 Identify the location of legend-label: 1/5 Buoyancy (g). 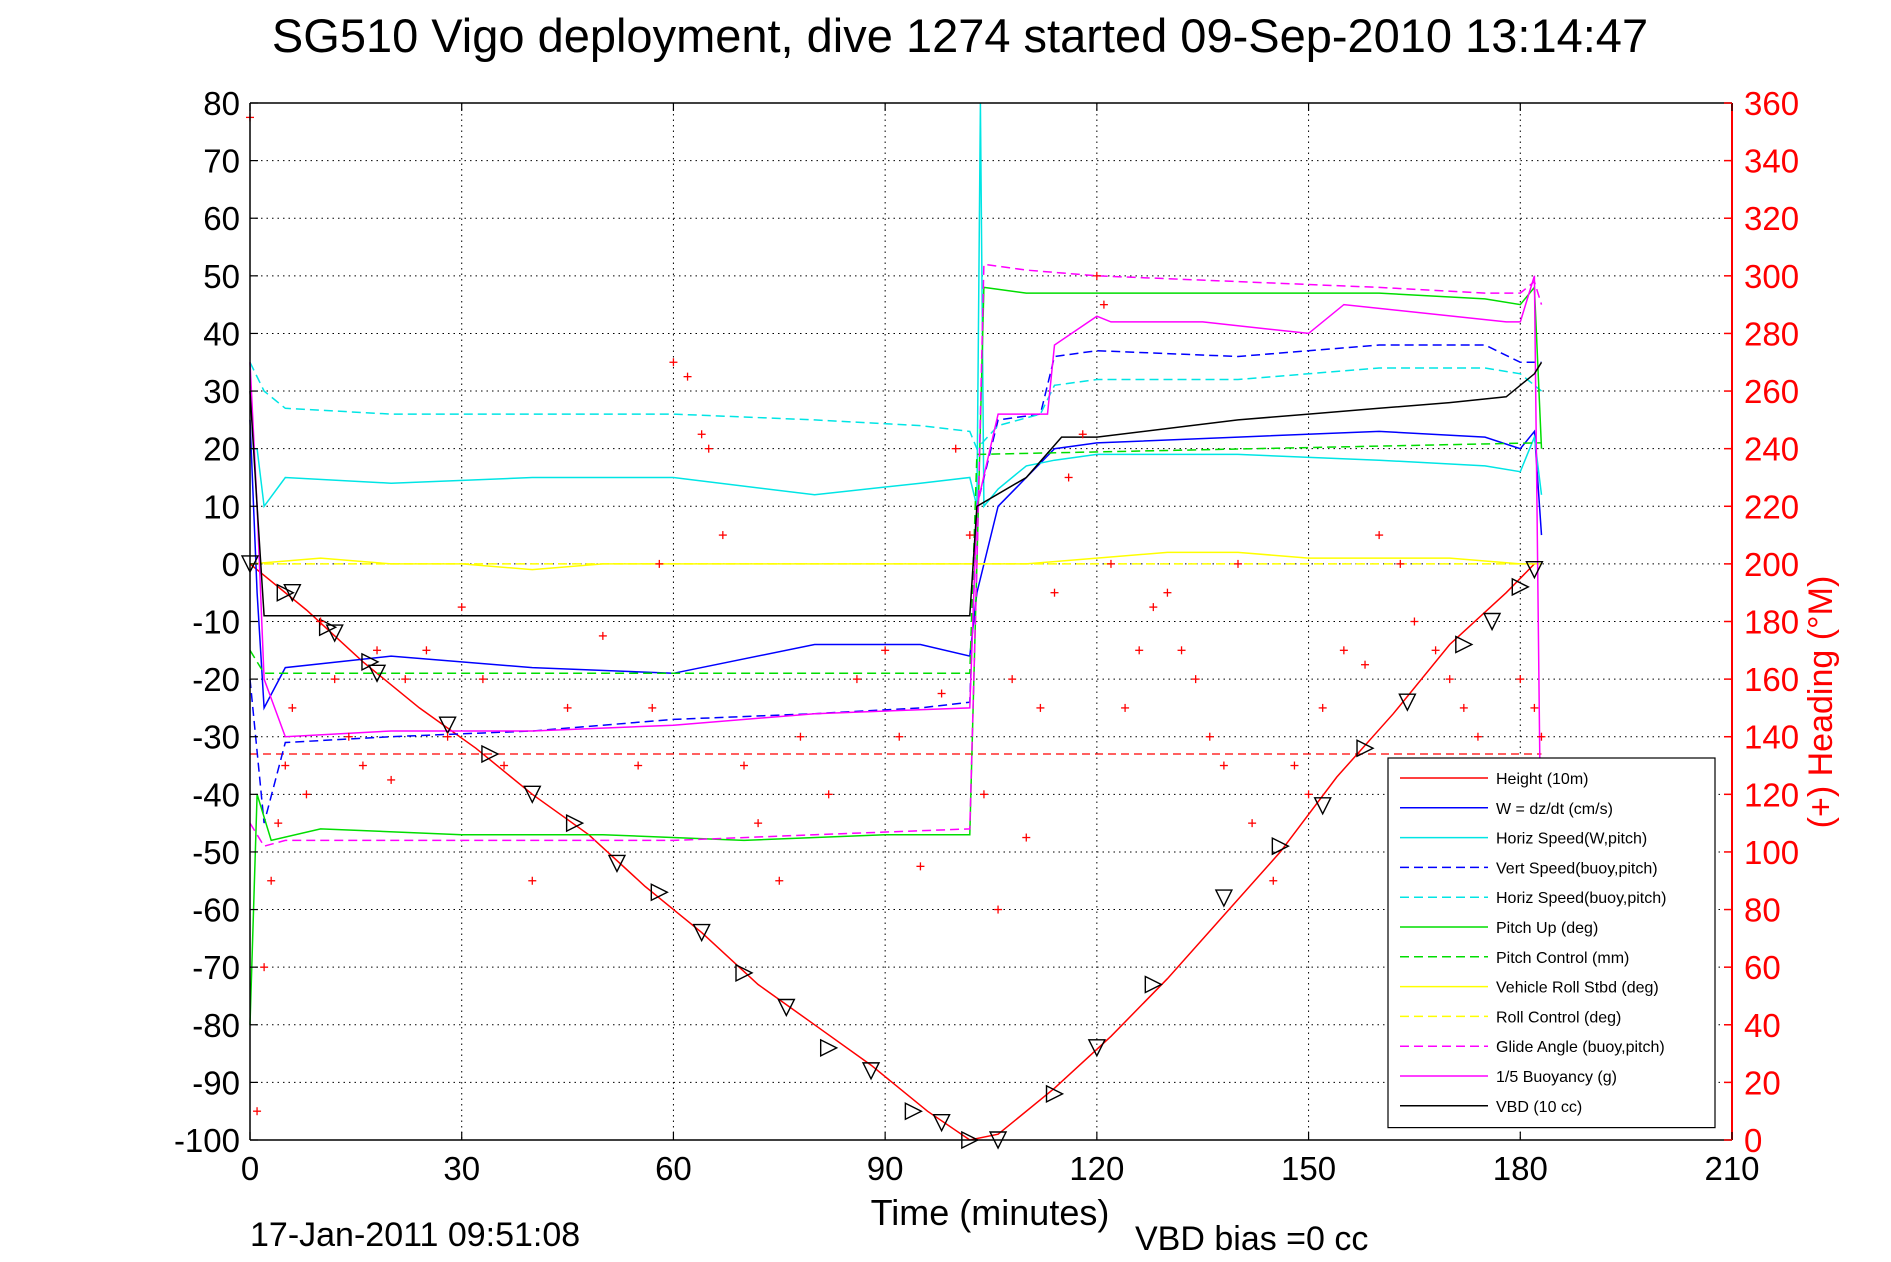
(1556, 1077).